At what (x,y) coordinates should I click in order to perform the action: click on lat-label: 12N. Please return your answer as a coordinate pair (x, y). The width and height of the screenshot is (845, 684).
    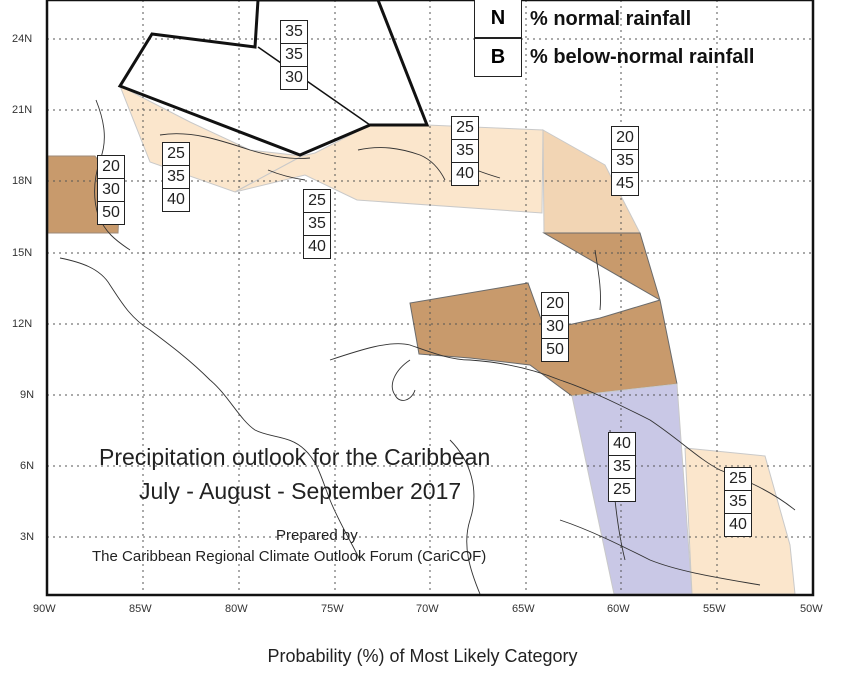
    Looking at the image, I should click on (22, 324).